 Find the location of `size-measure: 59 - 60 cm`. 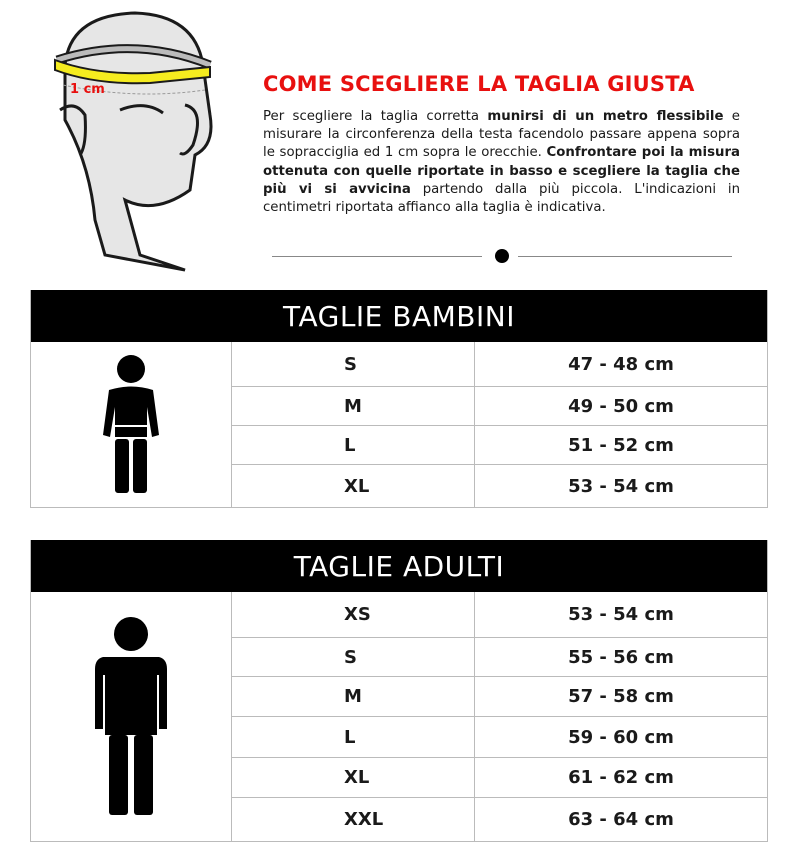

size-measure: 59 - 60 cm is located at coordinates (621, 737).